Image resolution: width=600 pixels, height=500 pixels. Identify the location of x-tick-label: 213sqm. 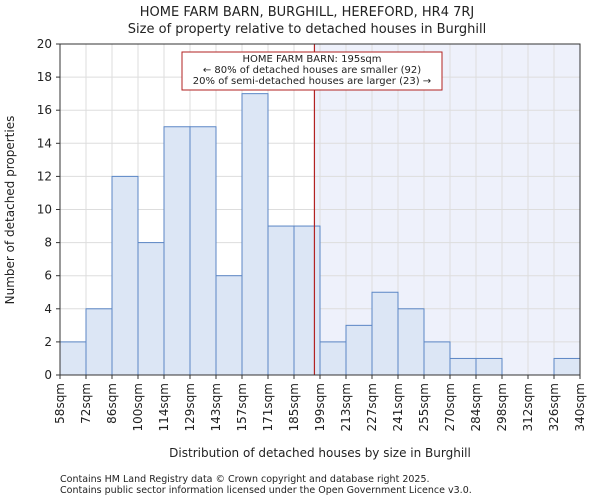
(346, 407).